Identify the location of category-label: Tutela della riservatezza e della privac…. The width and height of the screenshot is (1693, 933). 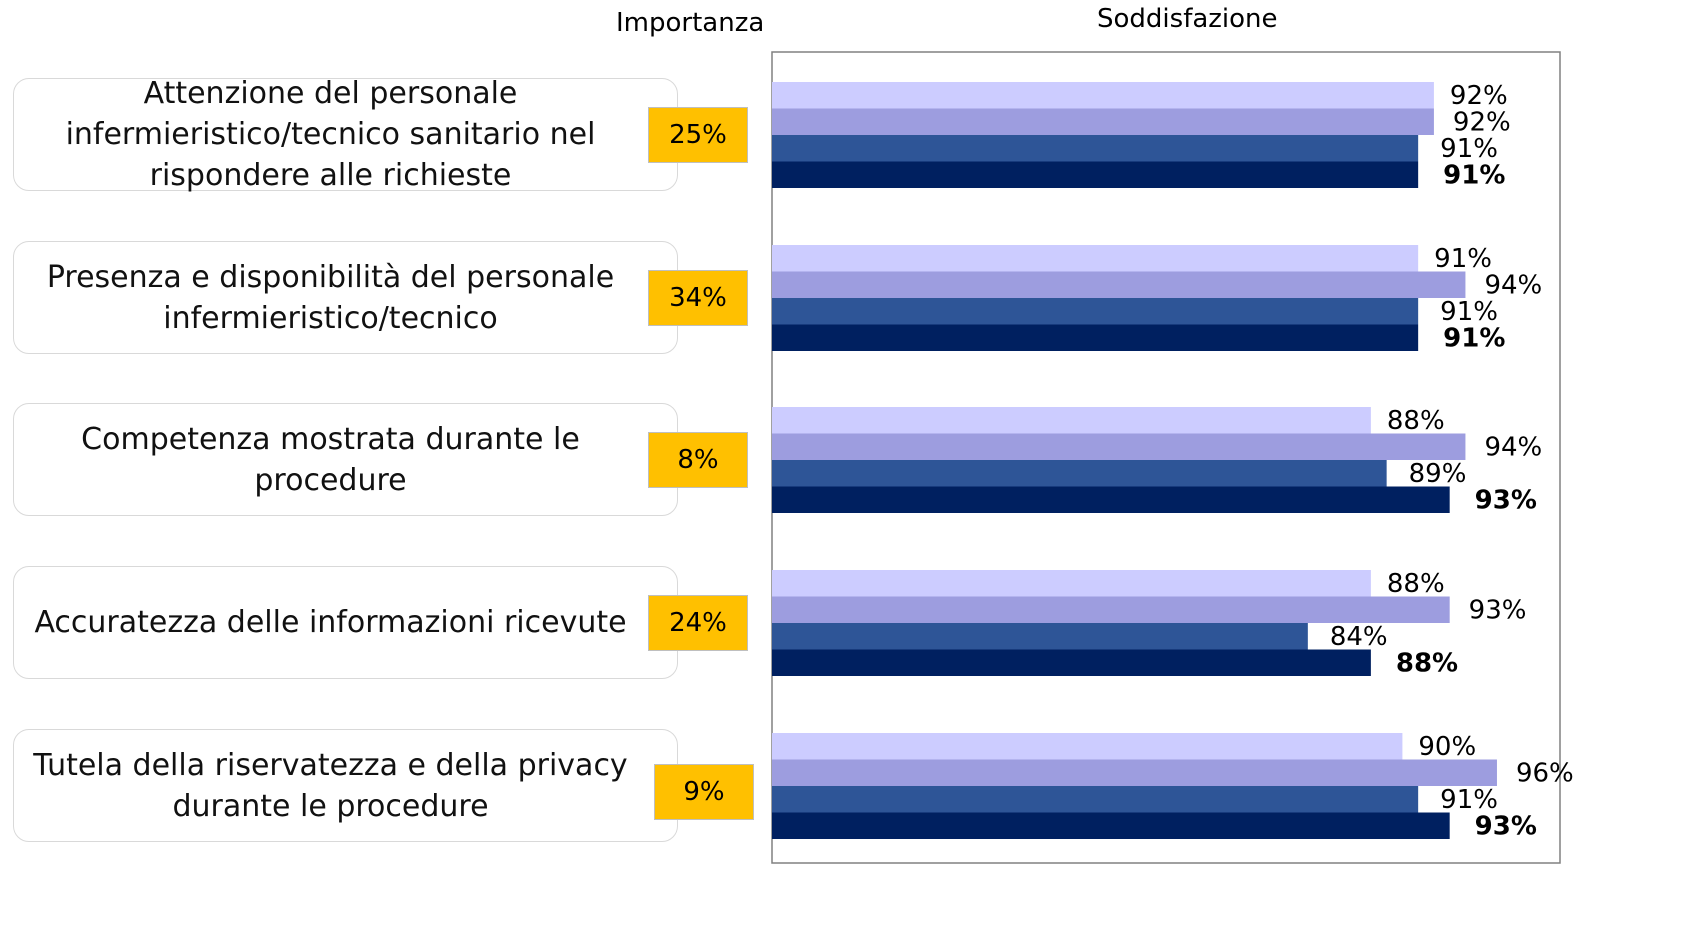
(345, 785).